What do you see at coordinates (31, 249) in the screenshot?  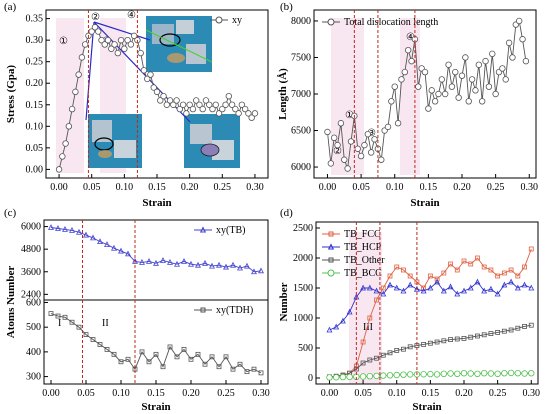 I see `panel-c-sub0-ytick-label-2: 4800` at bounding box center [31, 249].